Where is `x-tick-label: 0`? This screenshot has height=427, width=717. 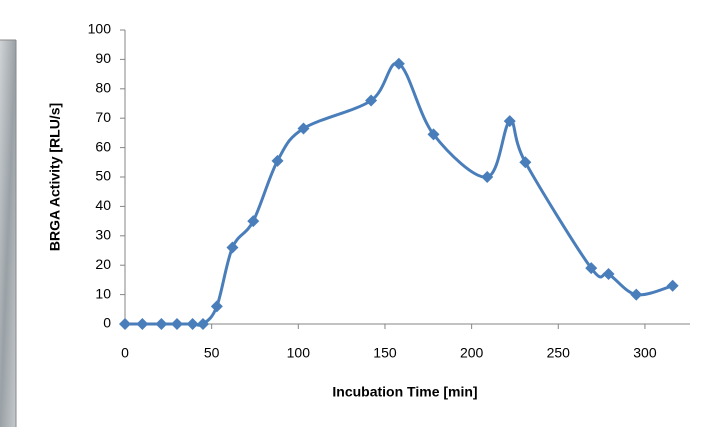 x-tick-label: 0 is located at coordinates (125, 353).